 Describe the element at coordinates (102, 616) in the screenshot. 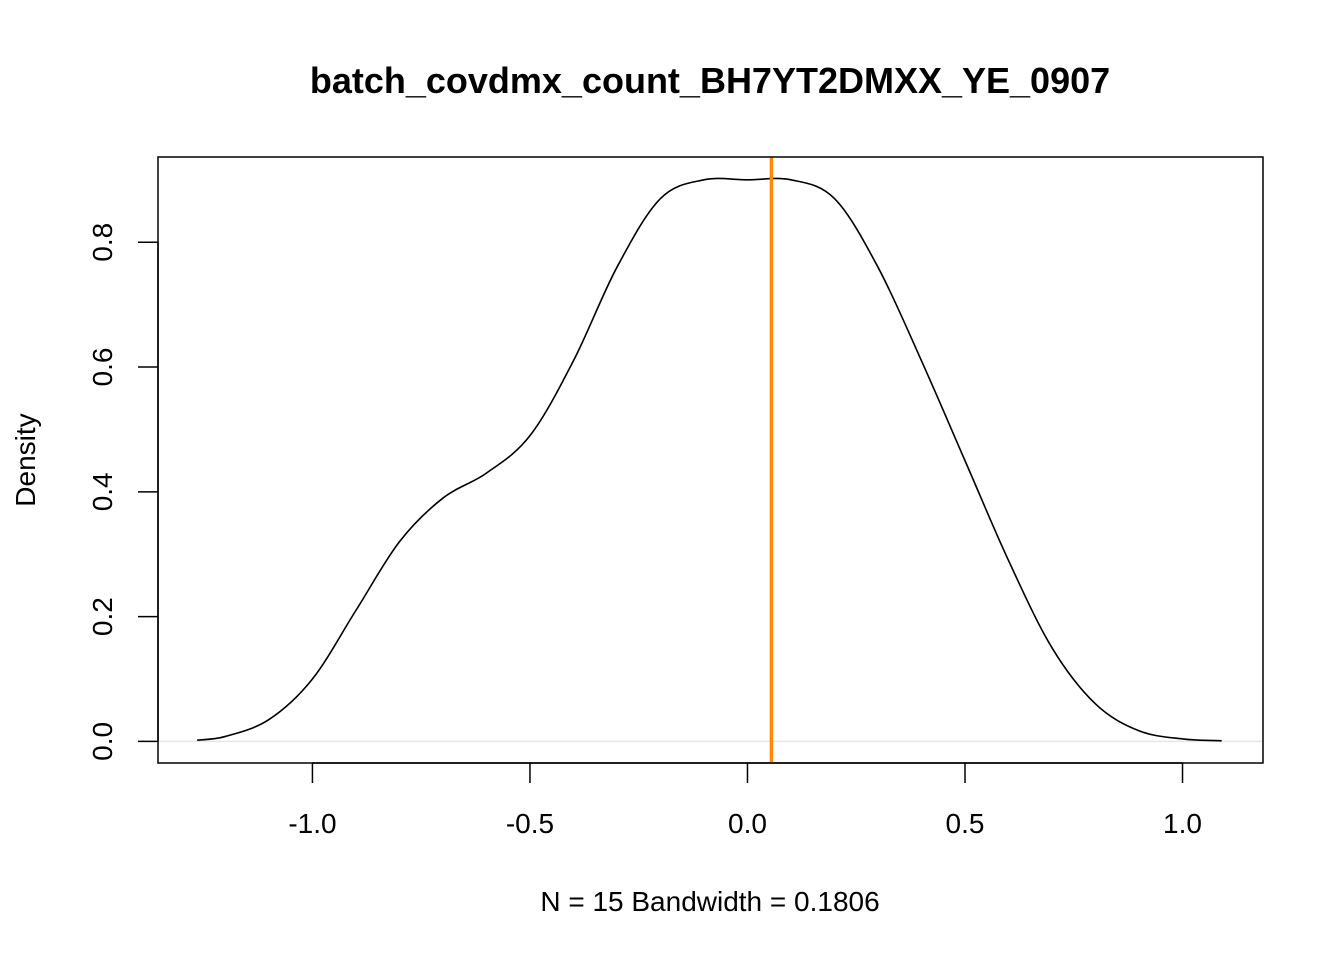

I see `y-tick-label: 0.2` at that location.